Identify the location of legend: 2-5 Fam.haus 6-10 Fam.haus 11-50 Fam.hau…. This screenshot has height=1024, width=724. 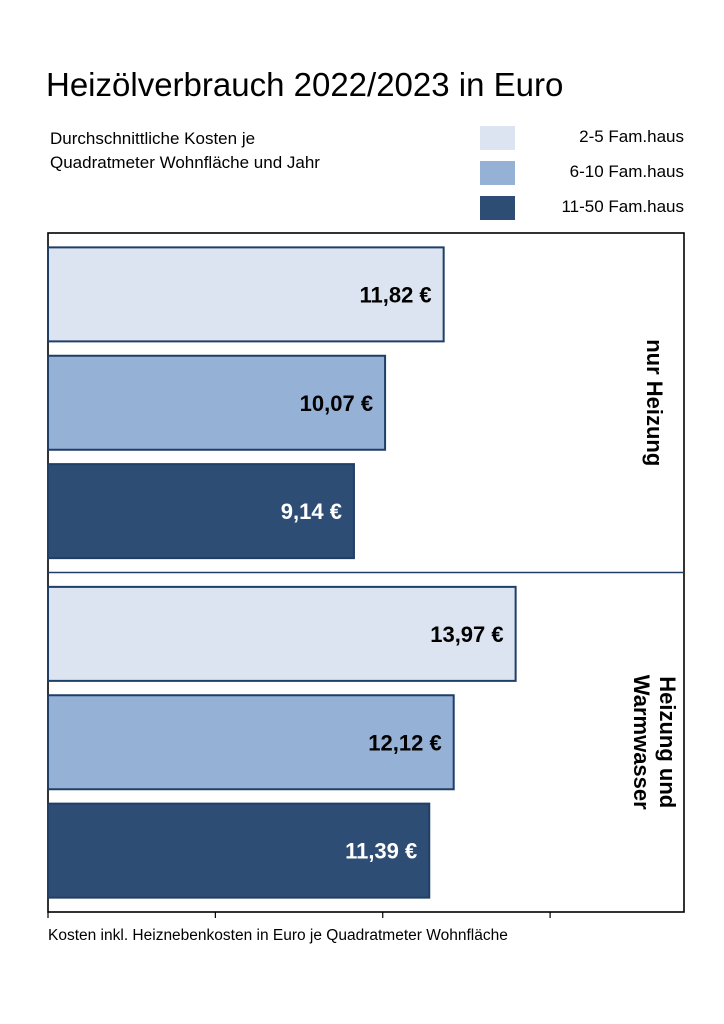
(585, 175).